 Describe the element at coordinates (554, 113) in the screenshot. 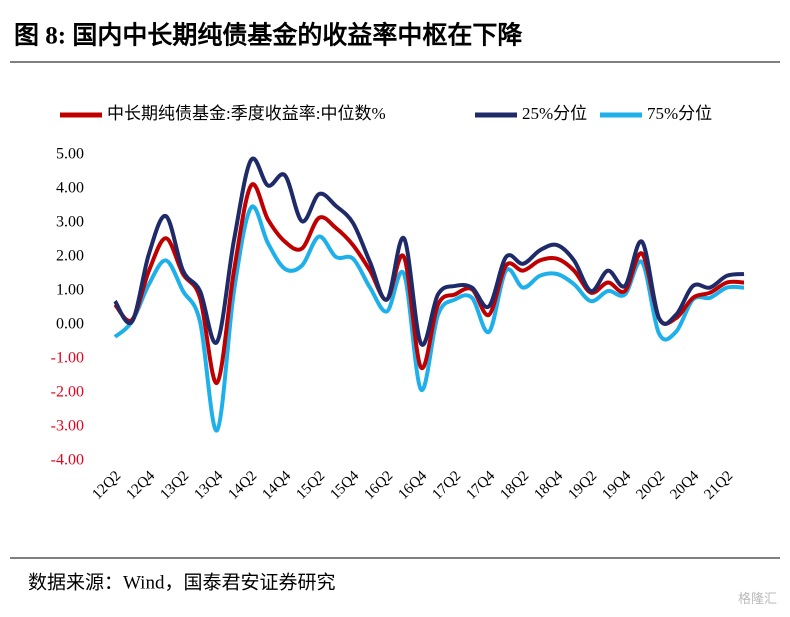

I see `legend-label: 25%分位` at that location.